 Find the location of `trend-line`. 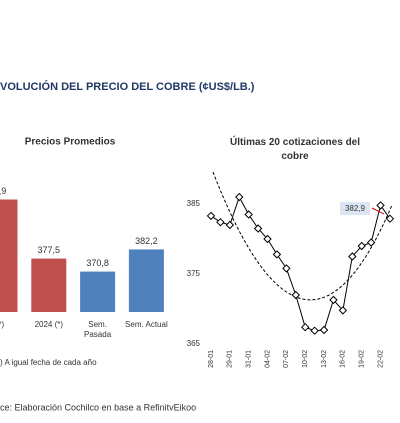

trend-line is located at coordinates (302, 236).